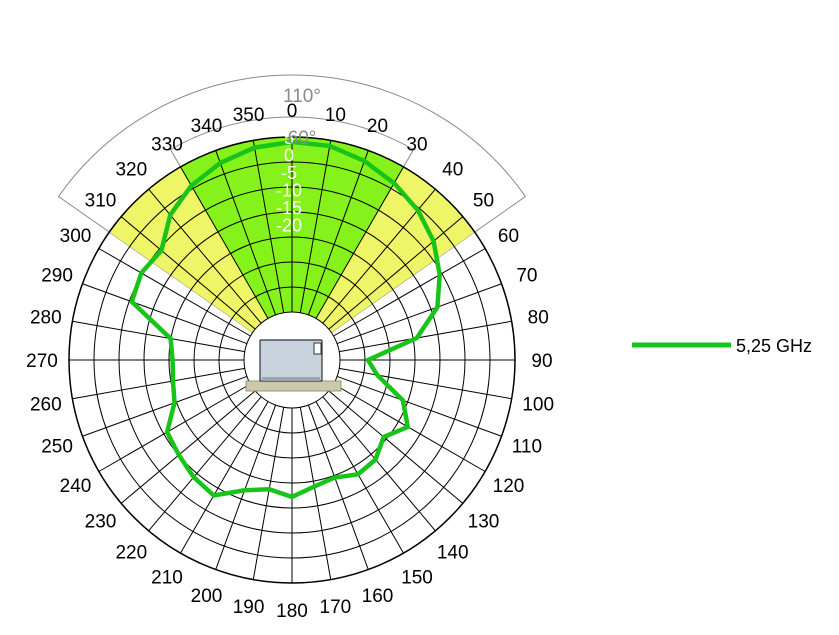 The height and width of the screenshot is (635, 839). Describe the element at coordinates (291, 379) in the screenshot. I see `device-shadow` at that location.